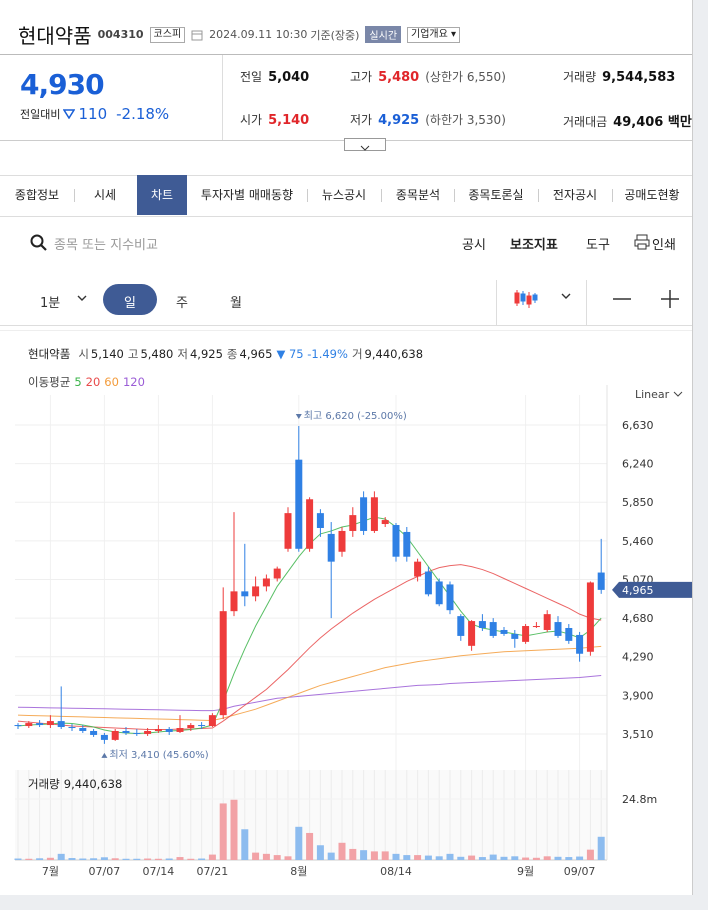  Describe the element at coordinates (38, 242) in the screenshot. I see `search-icon` at that location.